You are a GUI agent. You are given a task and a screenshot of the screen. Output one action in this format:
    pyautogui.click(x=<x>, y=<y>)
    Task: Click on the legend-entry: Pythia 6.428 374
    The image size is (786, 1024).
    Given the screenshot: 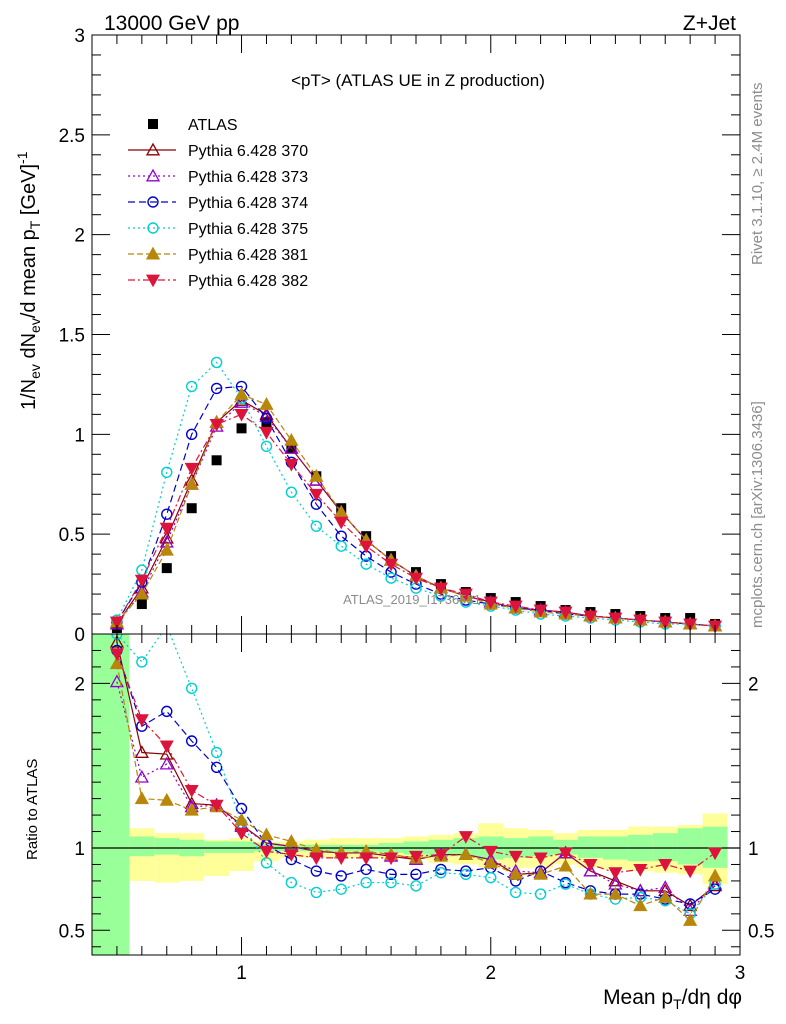 What is the action you would take?
    pyautogui.click(x=218, y=203)
    